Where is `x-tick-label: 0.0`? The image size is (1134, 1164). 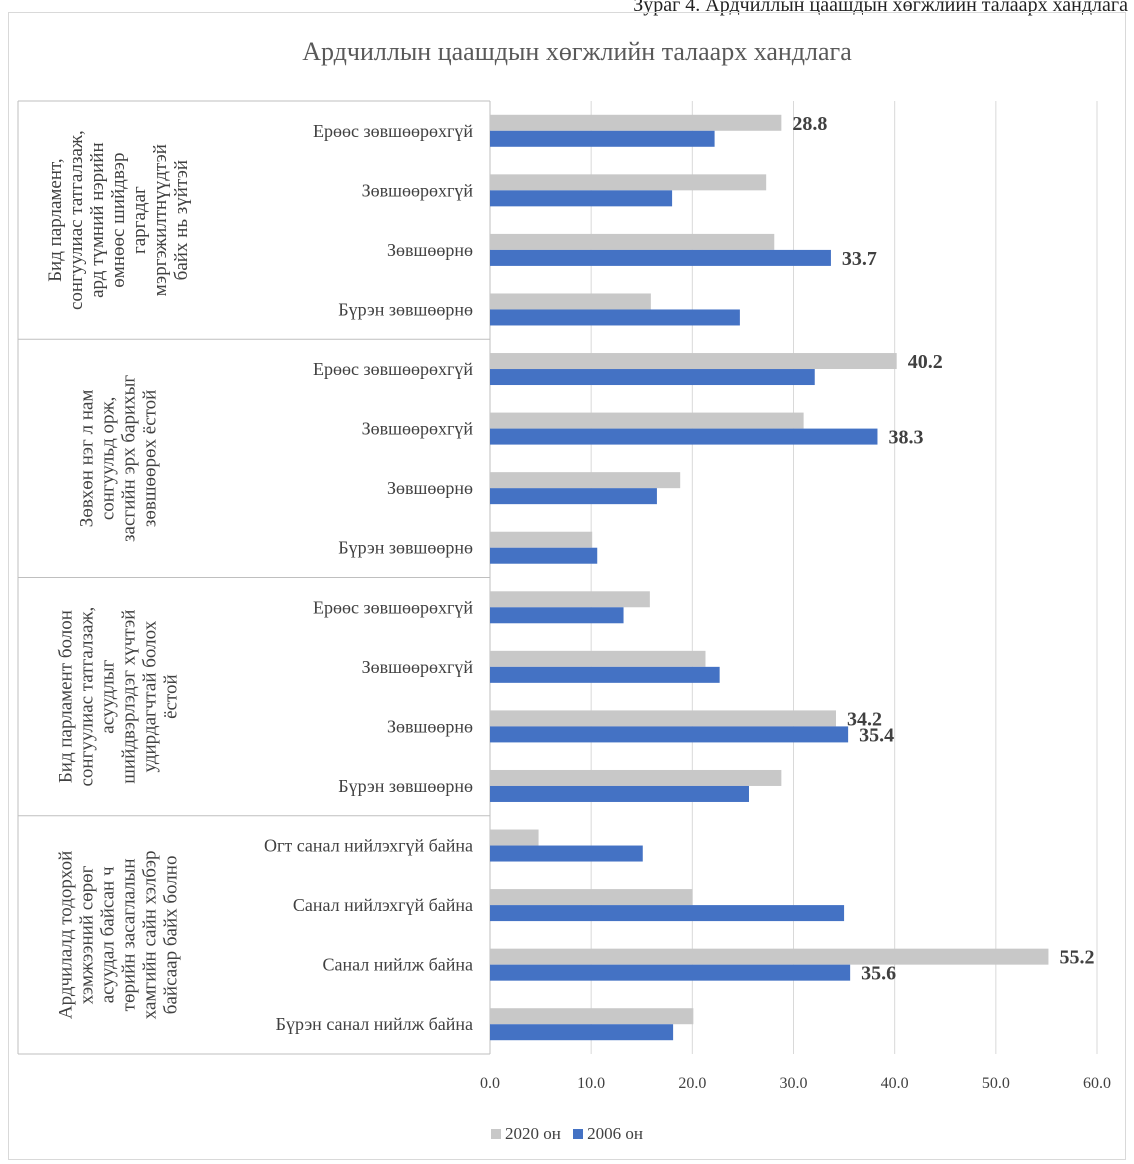
x-tick-label: 0.0 is located at coordinates (490, 1083).